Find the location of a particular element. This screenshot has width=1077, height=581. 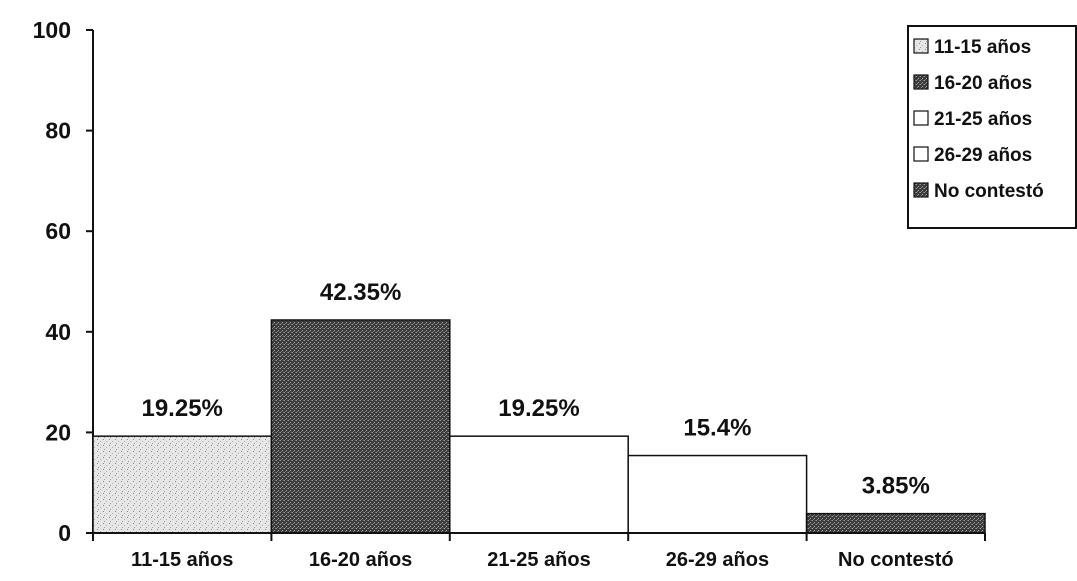

x-category-label: 16-20 años is located at coordinates (360, 560).